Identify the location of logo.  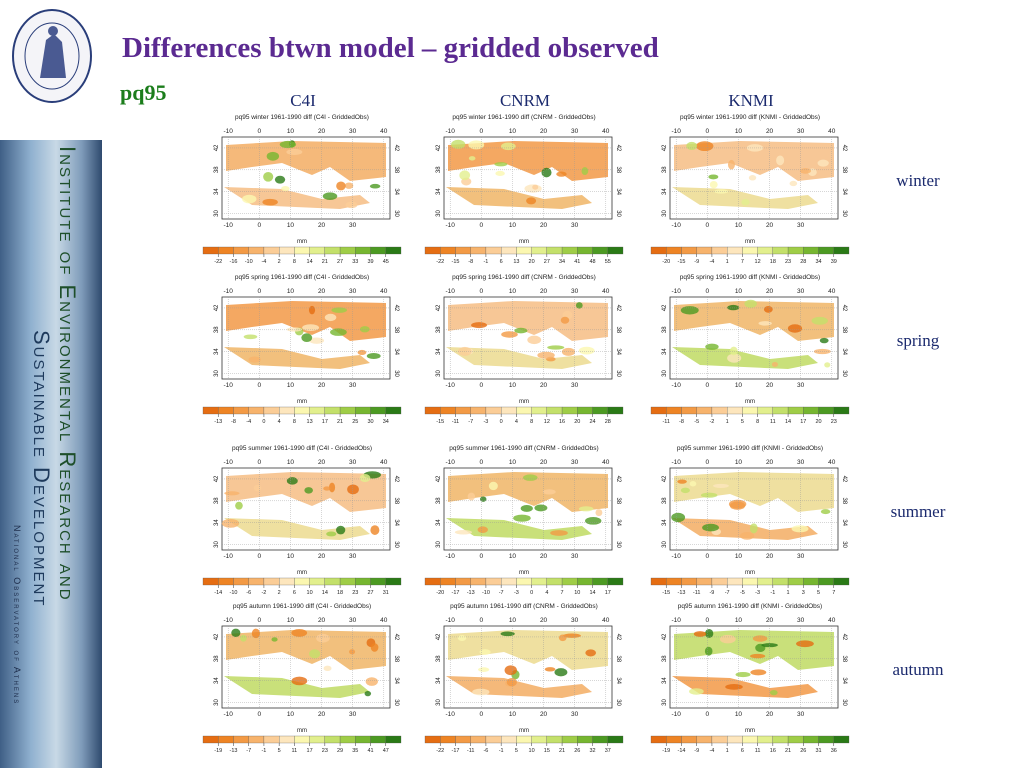
(52, 56).